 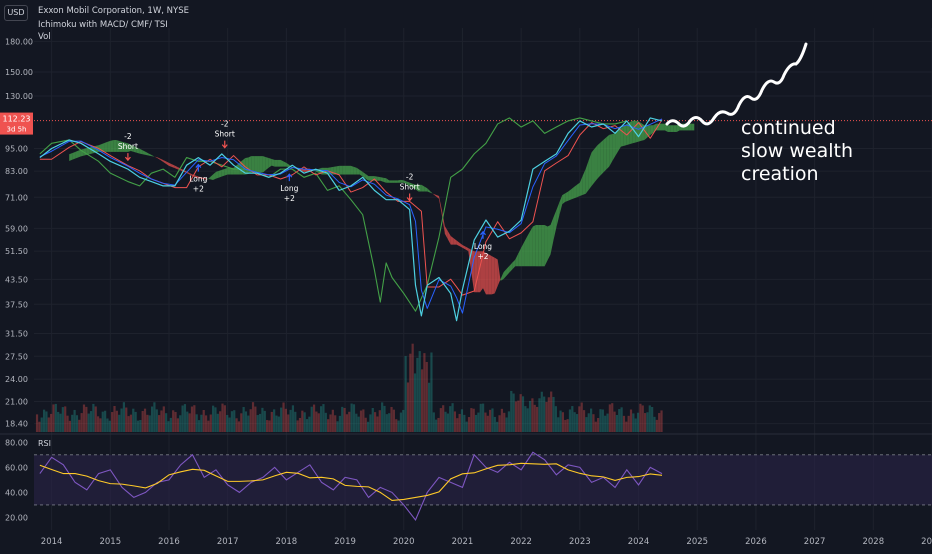 I want to click on y-tick-label: 43.50, so click(x=16, y=279).